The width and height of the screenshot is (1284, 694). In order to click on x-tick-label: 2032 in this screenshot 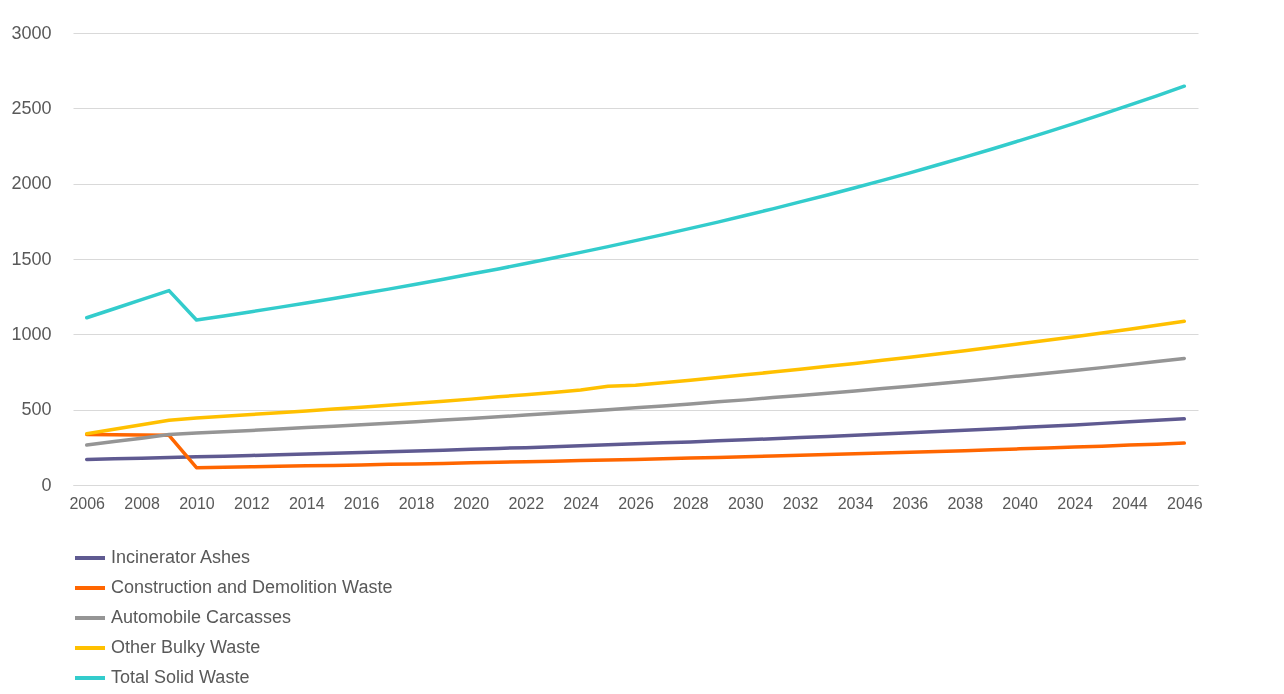, I will do `click(800, 503)`.